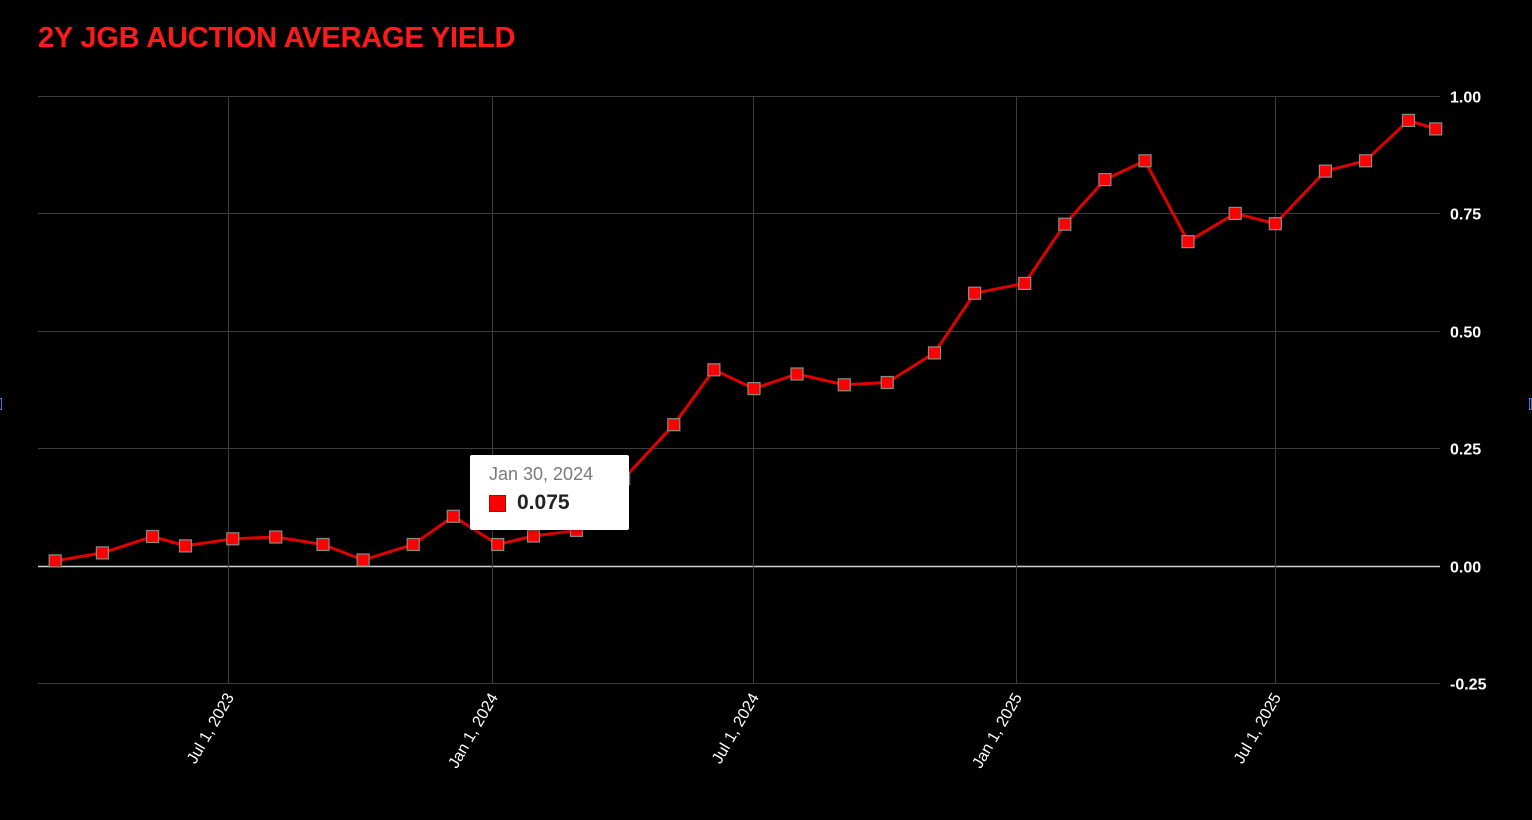  Describe the element at coordinates (541, 474) in the screenshot. I see `tooltip-date: Jan 30, 2024` at that location.